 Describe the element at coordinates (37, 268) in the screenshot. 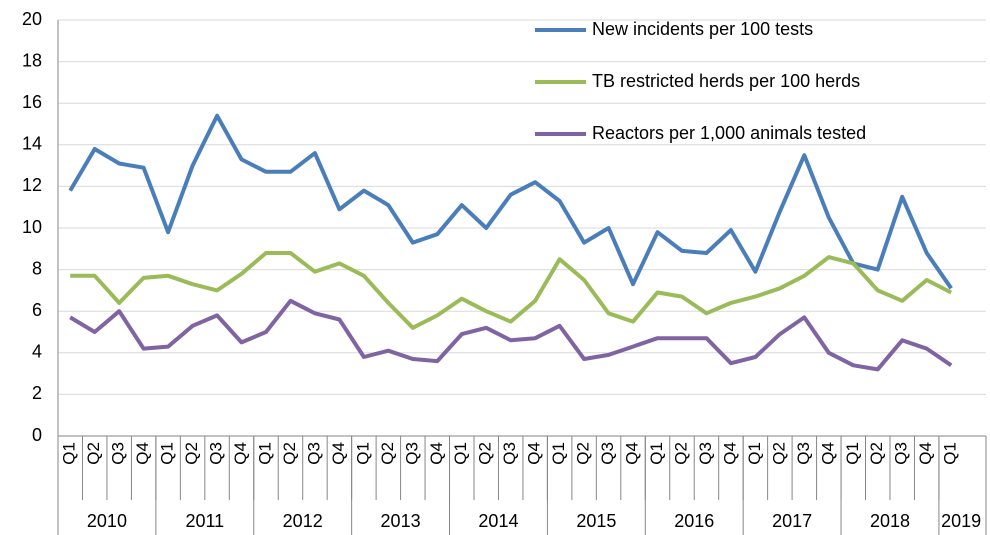

I see `y-tick-label: 8` at that location.